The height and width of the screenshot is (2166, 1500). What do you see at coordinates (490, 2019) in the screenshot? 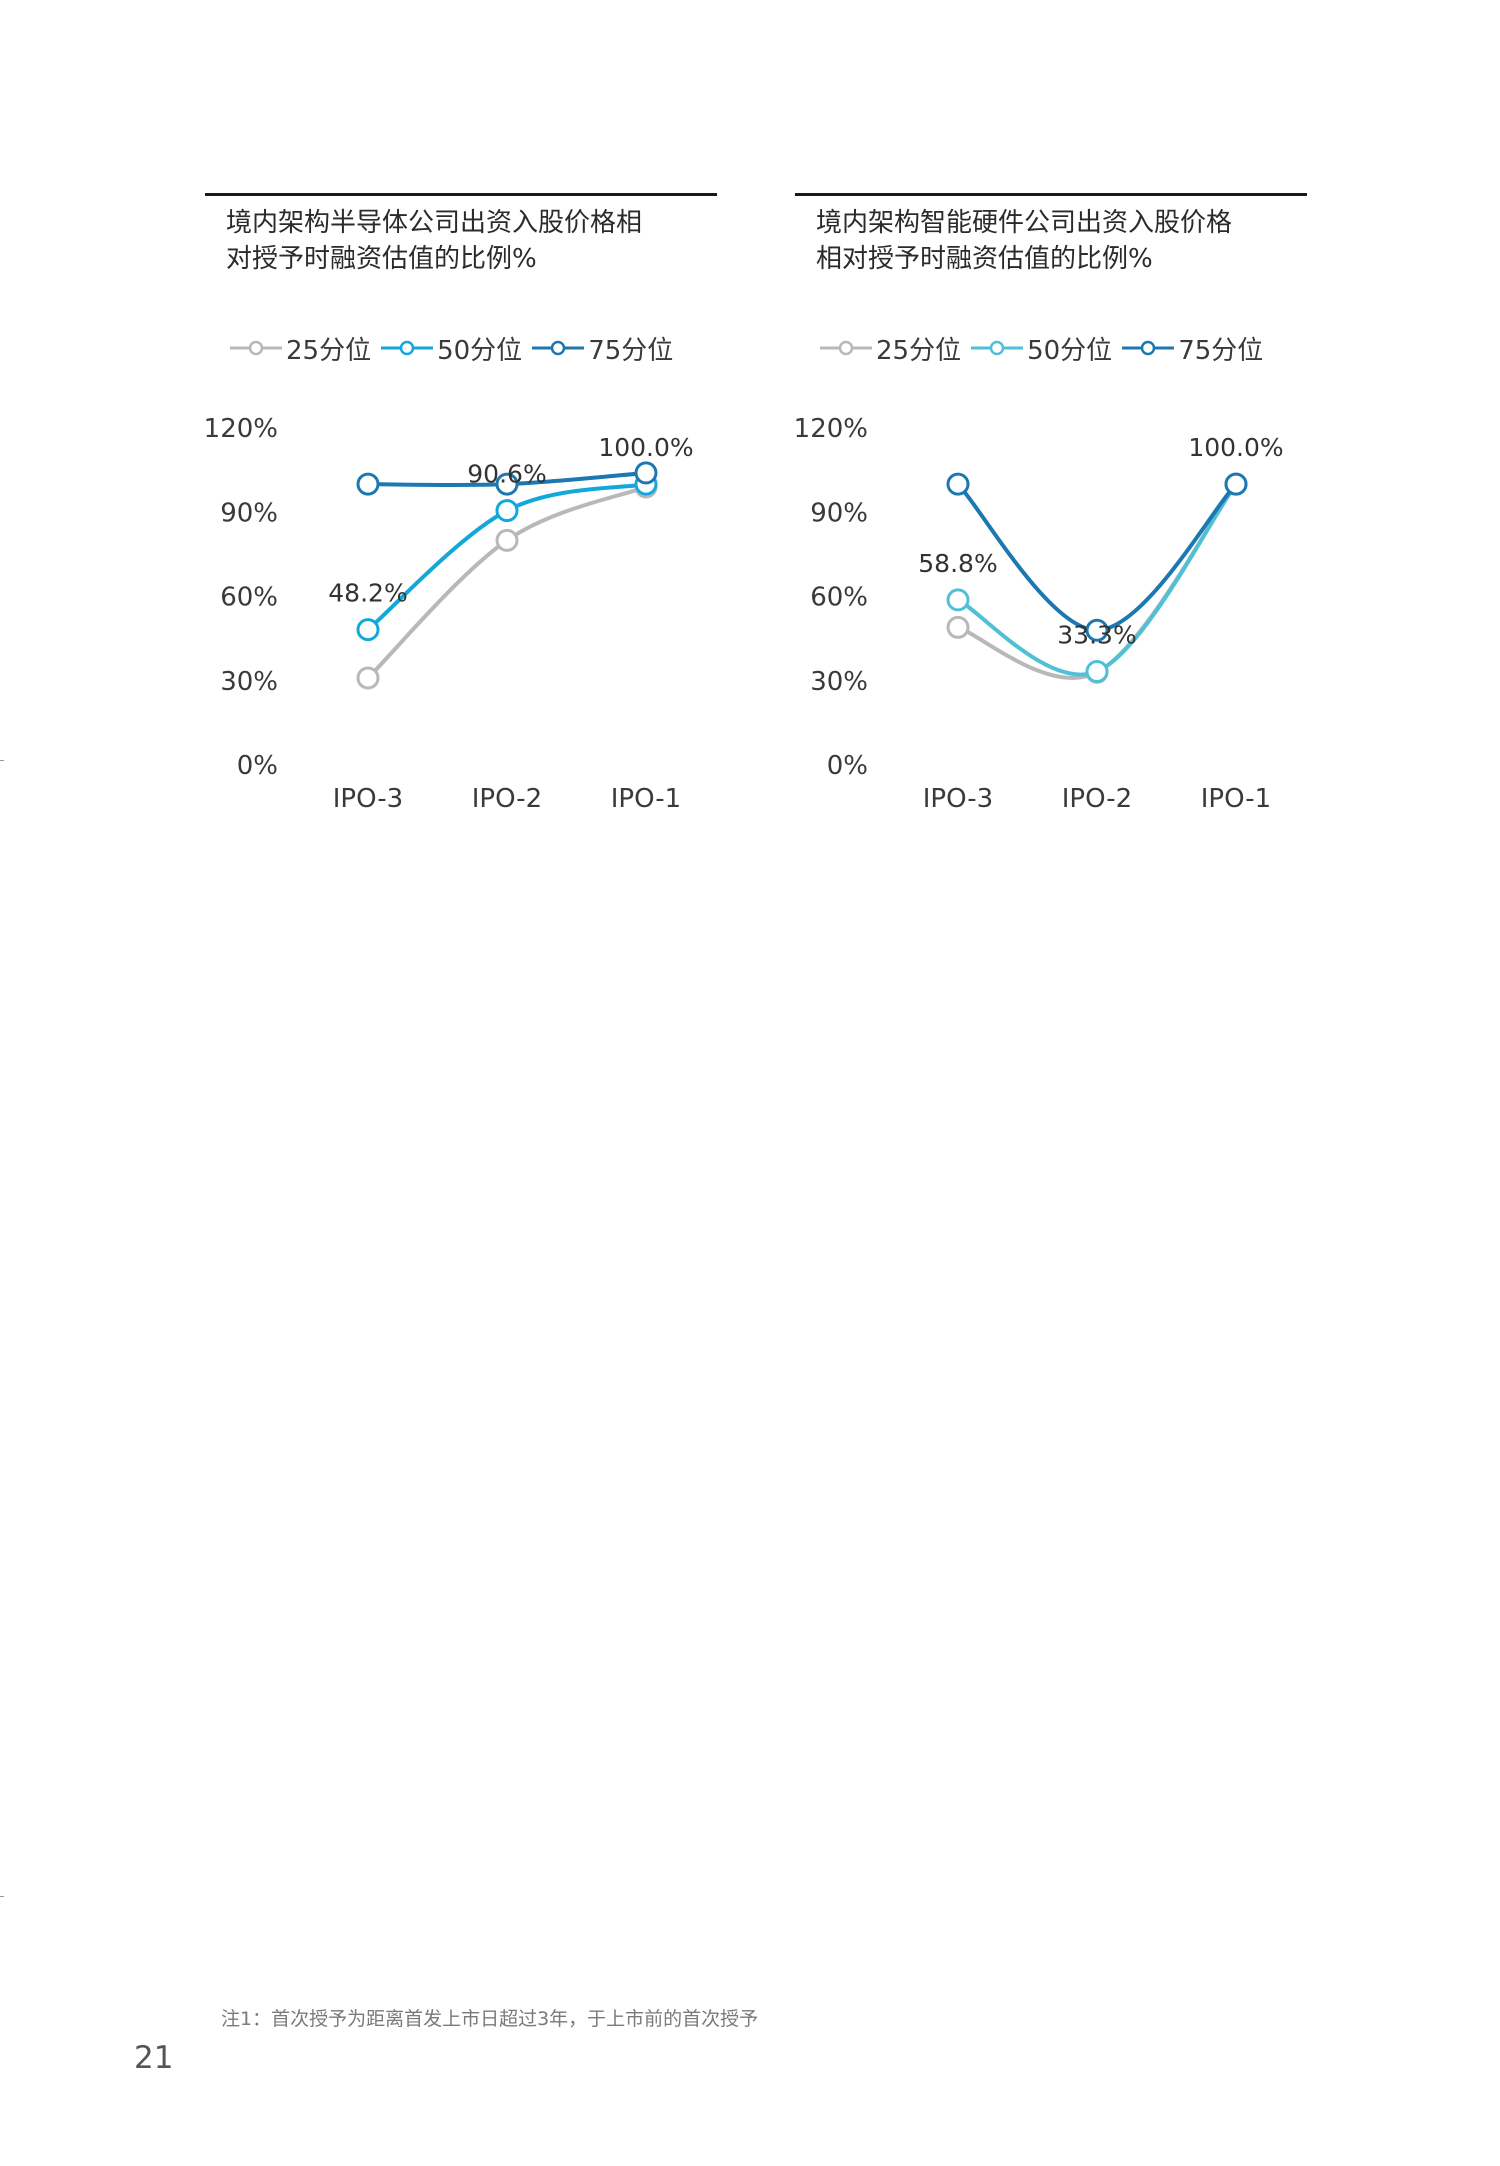
I see `footnote: 注1：首次授予为距离首发上市日超过3年，于上市前的首次授予` at bounding box center [490, 2019].